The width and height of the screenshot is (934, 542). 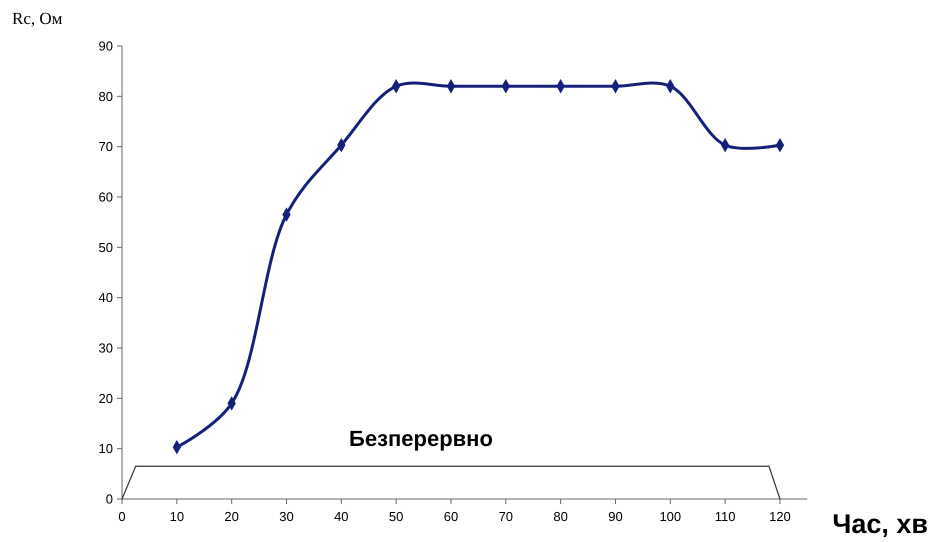 I want to click on x-tick-label: 10, so click(x=177, y=516).